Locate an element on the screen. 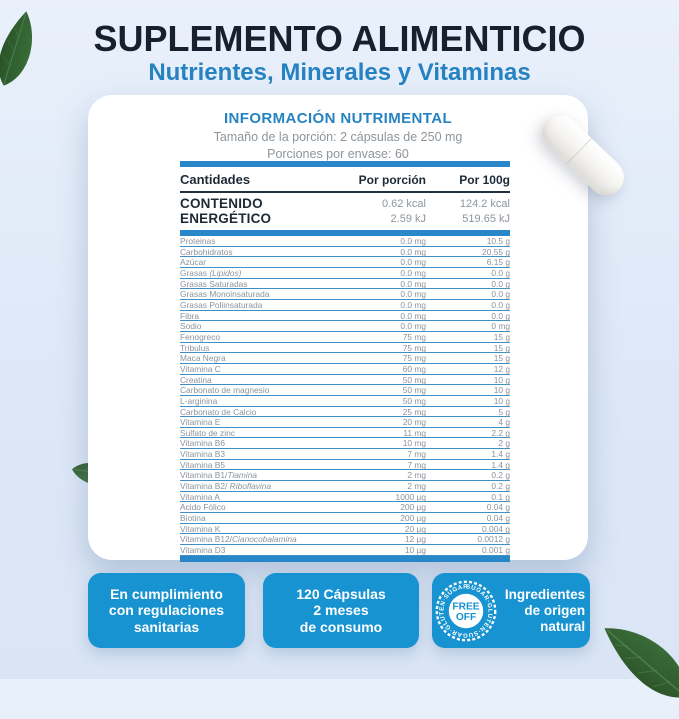 The image size is (679, 719). per-100g-value: 2 g is located at coordinates (504, 443).